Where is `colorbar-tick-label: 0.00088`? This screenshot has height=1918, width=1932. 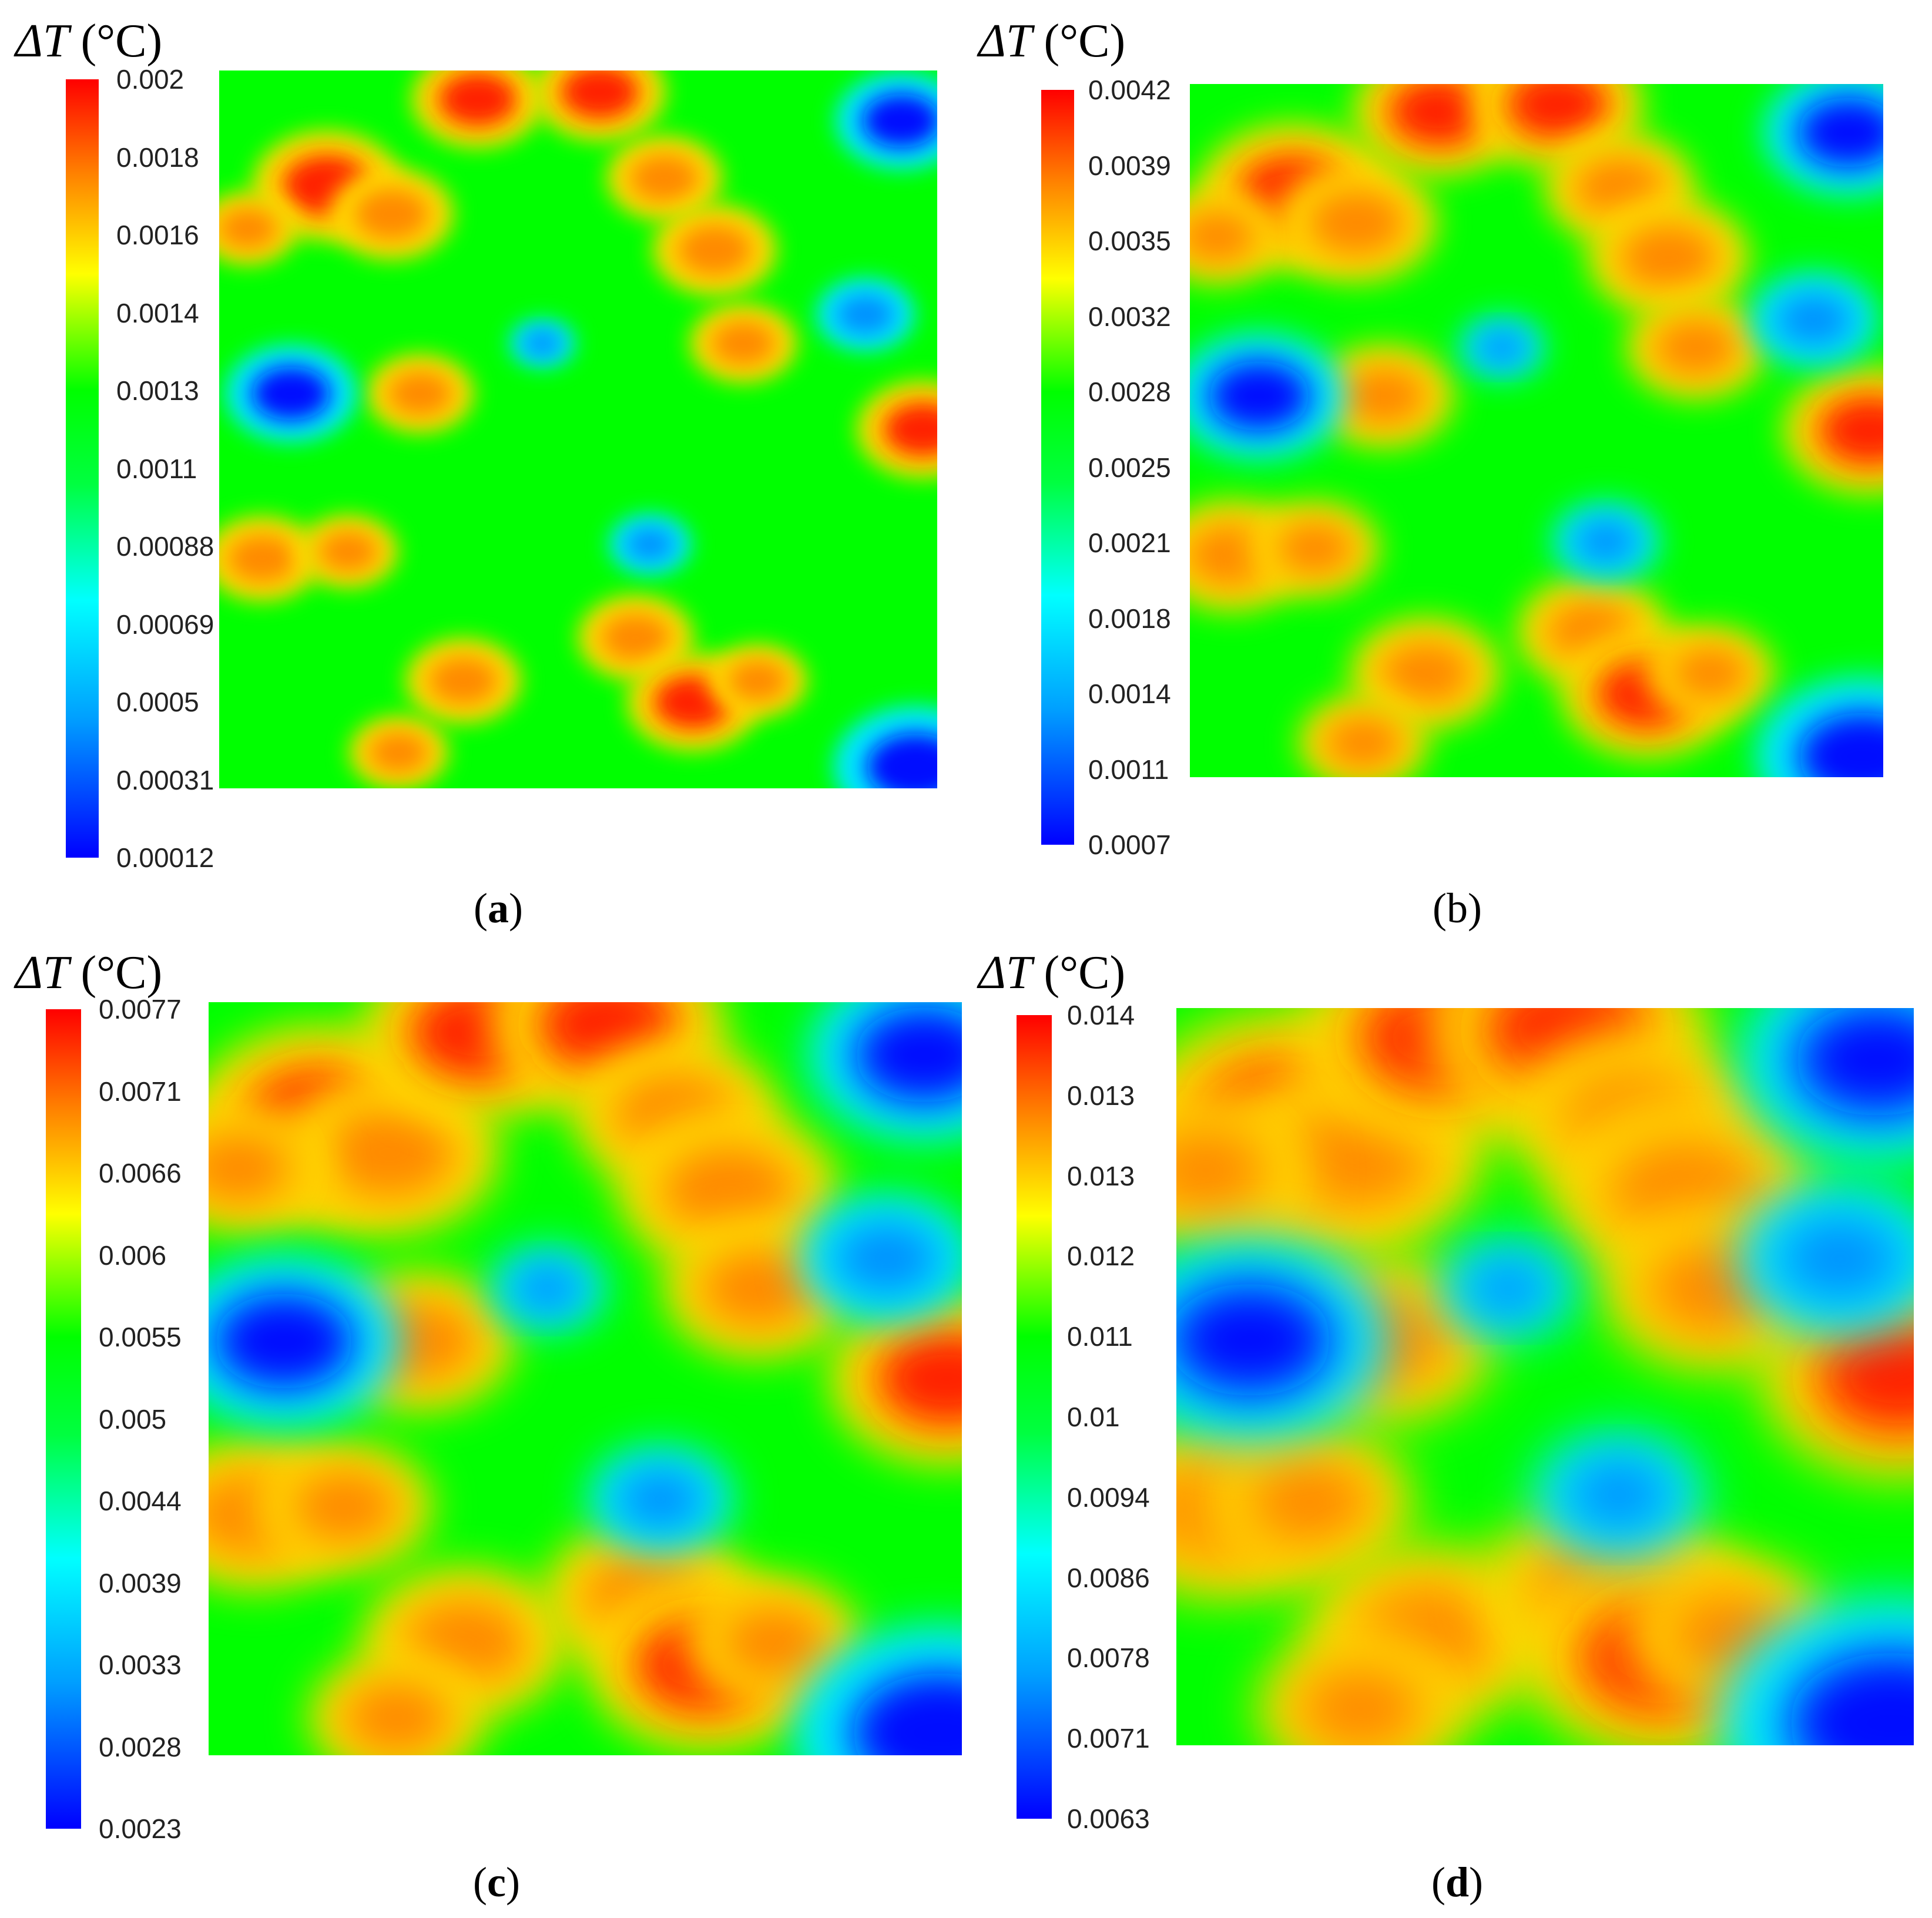 colorbar-tick-label: 0.00088 is located at coordinates (165, 546).